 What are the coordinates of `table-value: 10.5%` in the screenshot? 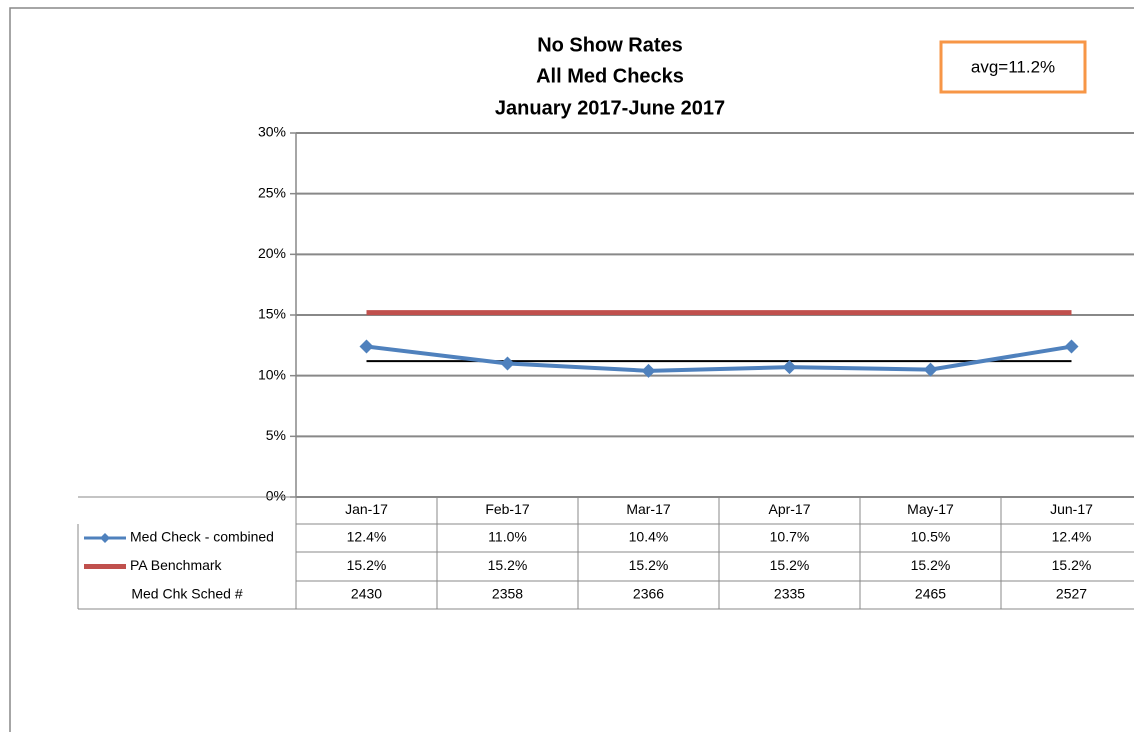 It's located at (931, 537).